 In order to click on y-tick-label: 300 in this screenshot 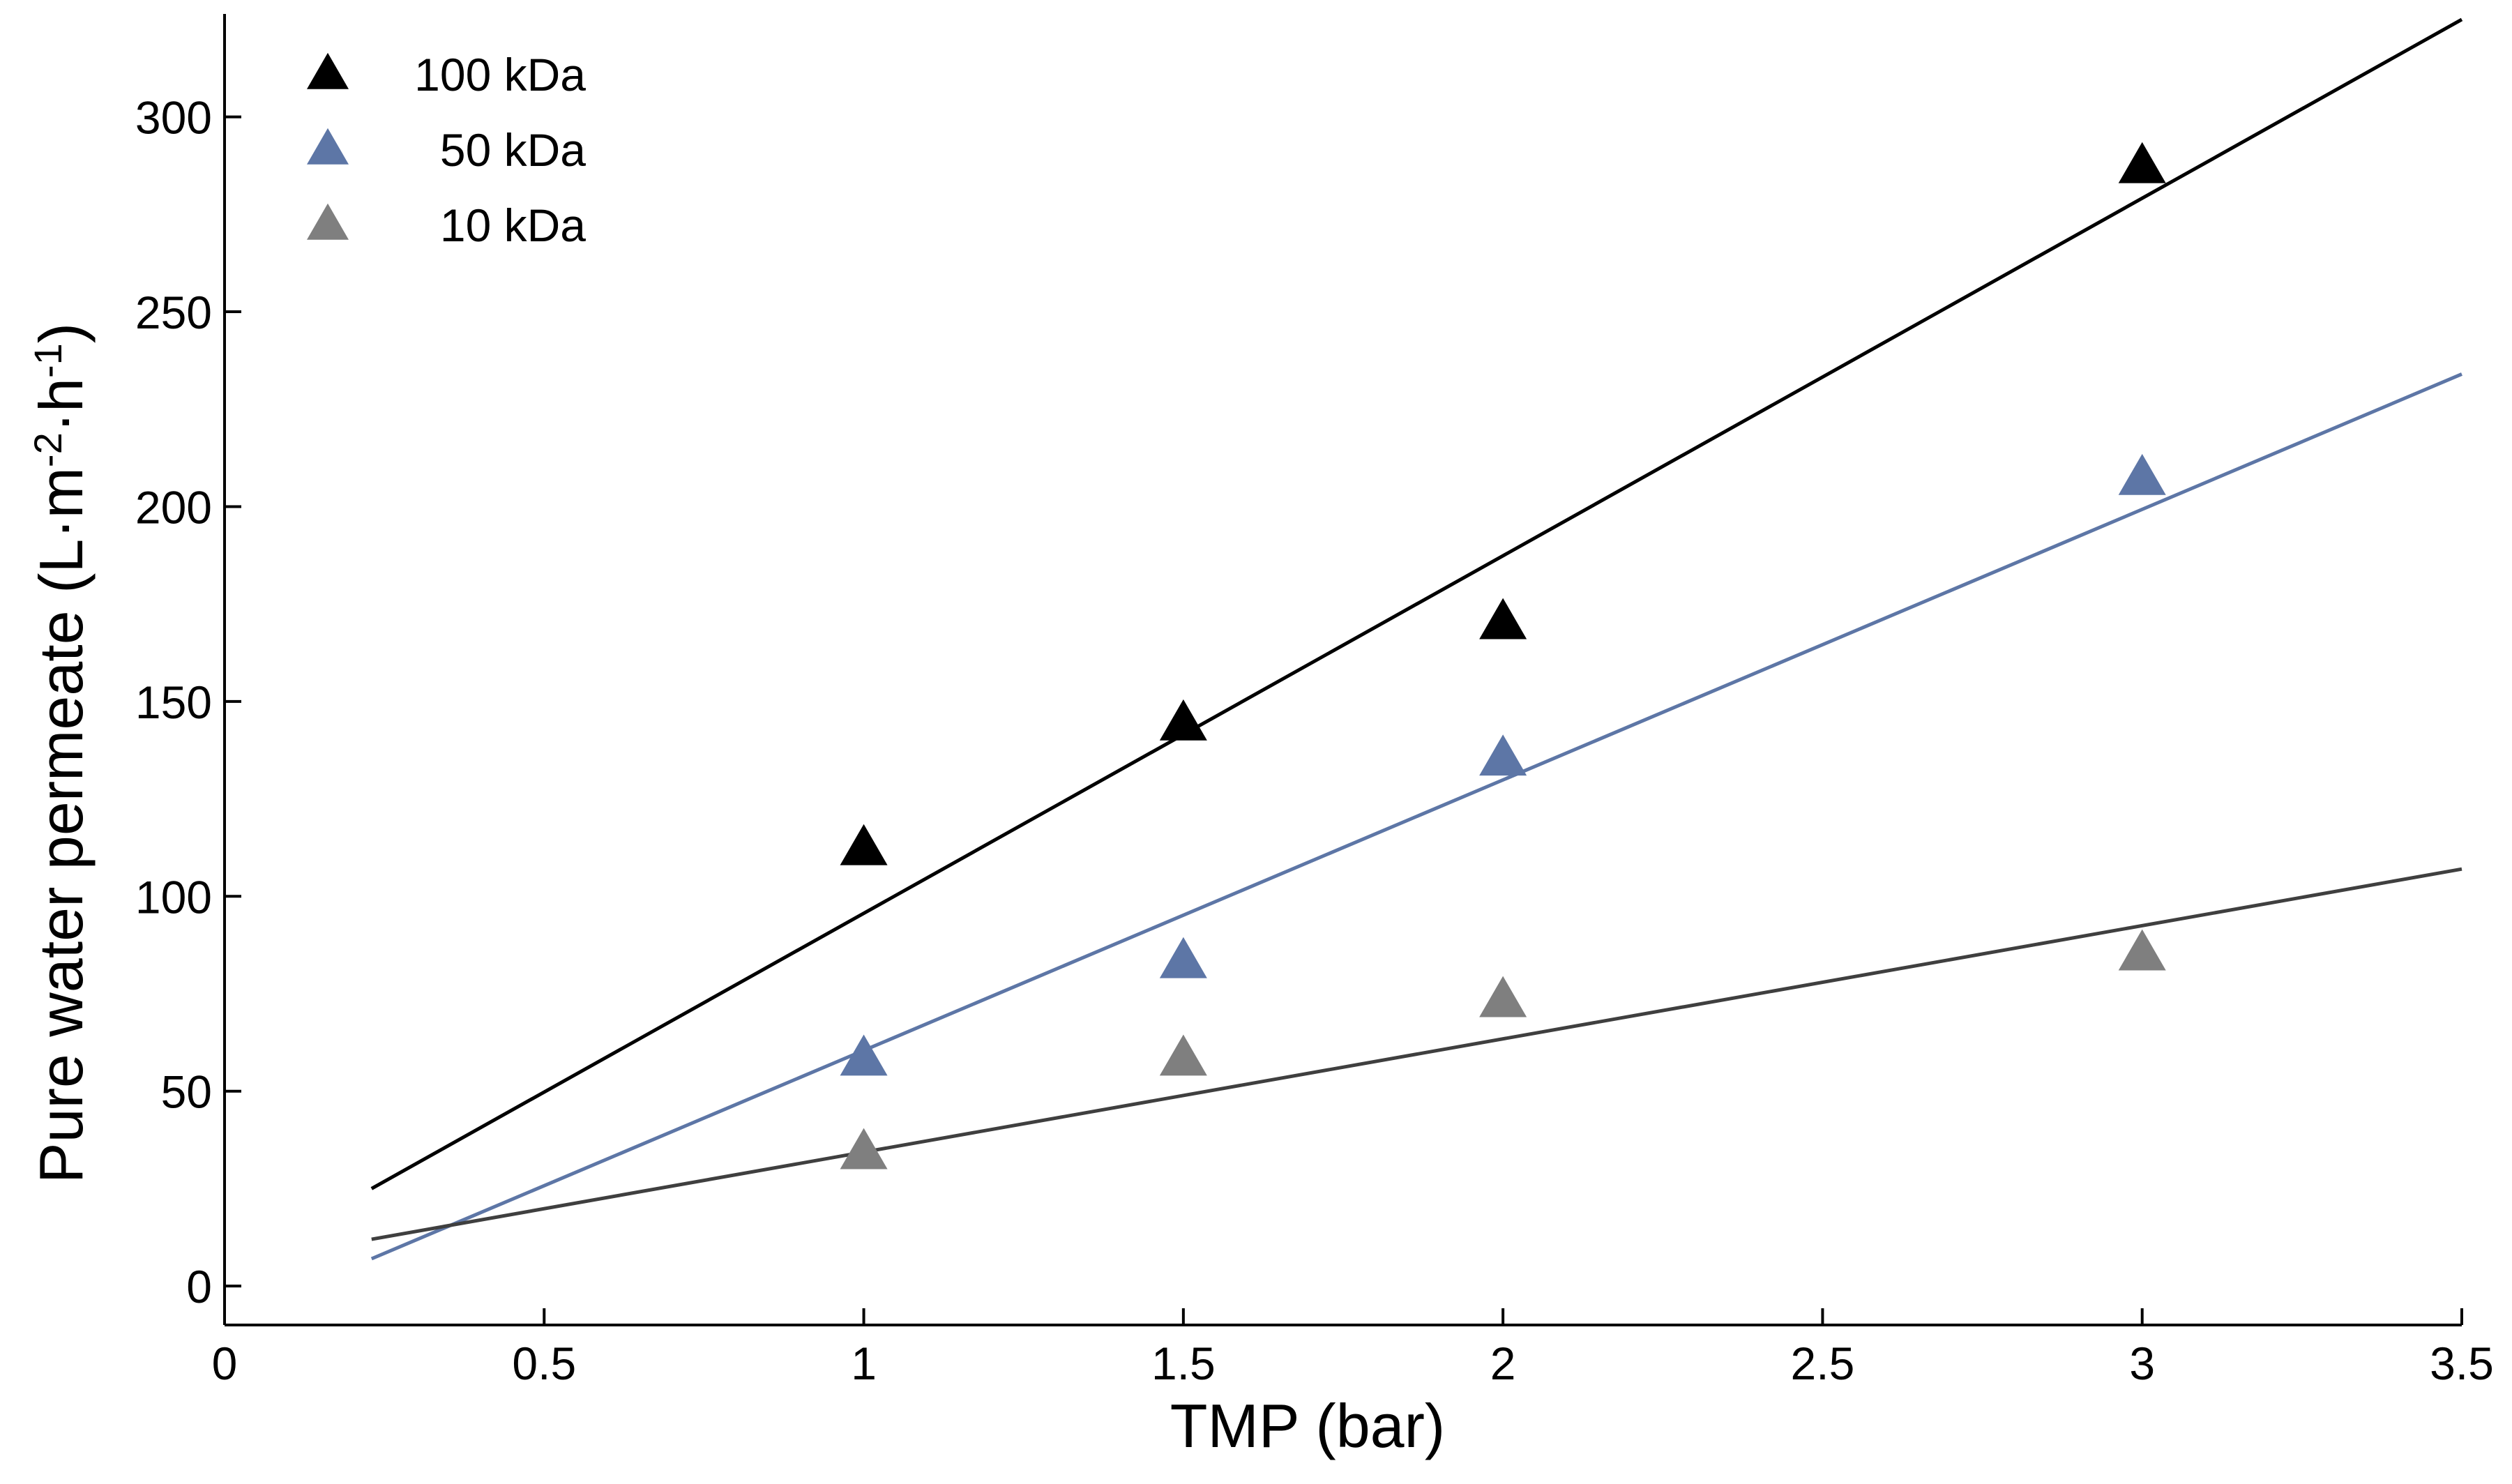, I will do `click(173, 118)`.